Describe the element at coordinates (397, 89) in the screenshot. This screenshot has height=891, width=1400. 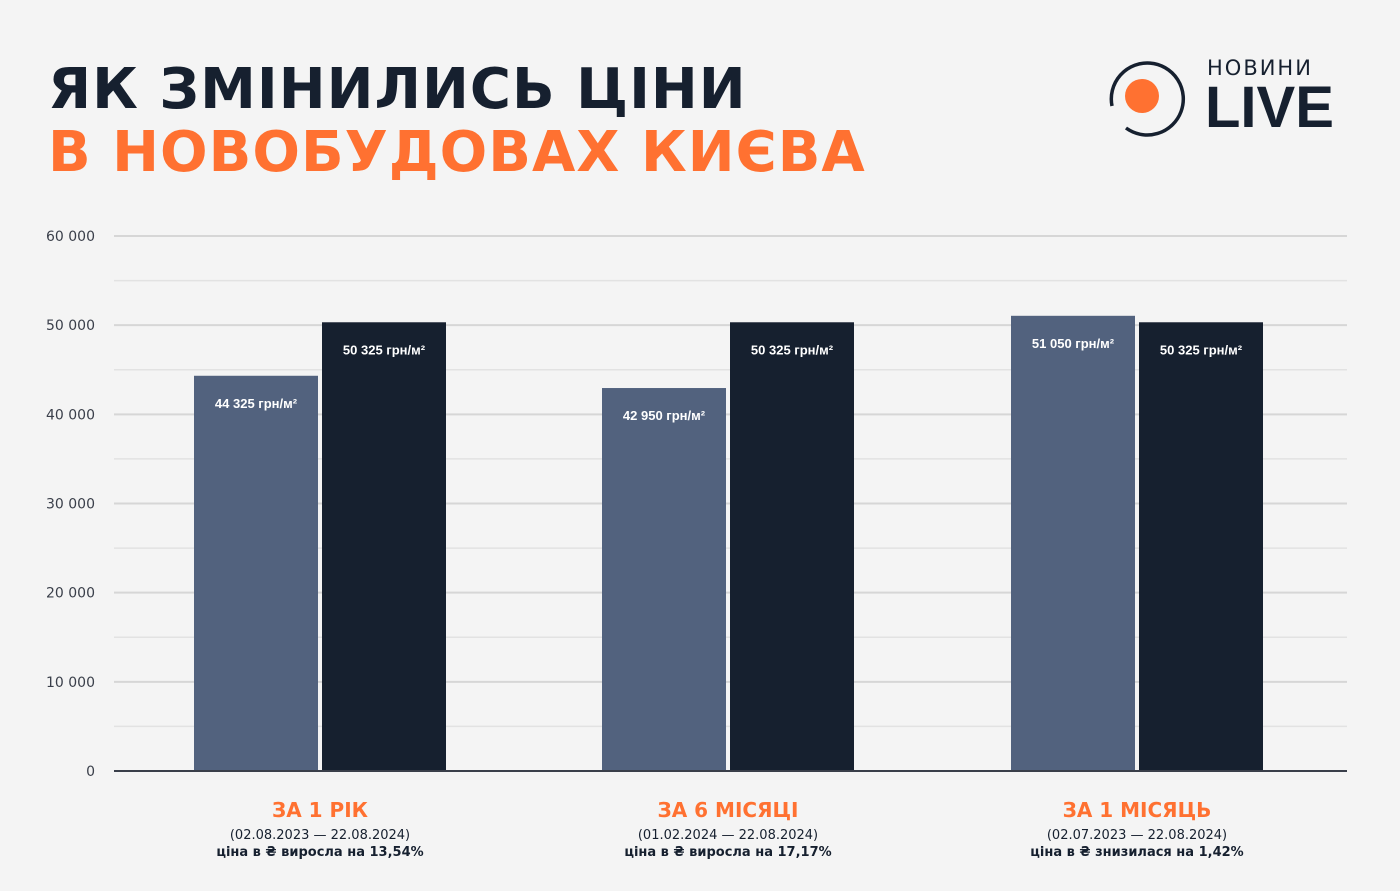
I see `title-line-1: ЯК ЗМІНИЛИСЬ ЦІНИ` at that location.